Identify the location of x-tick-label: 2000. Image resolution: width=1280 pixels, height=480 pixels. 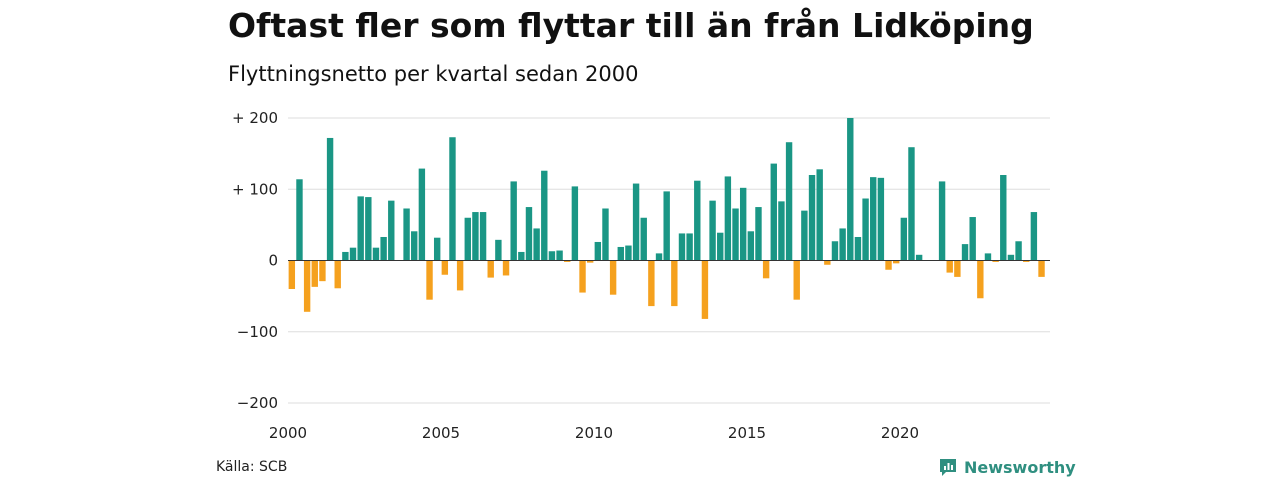
(288, 433).